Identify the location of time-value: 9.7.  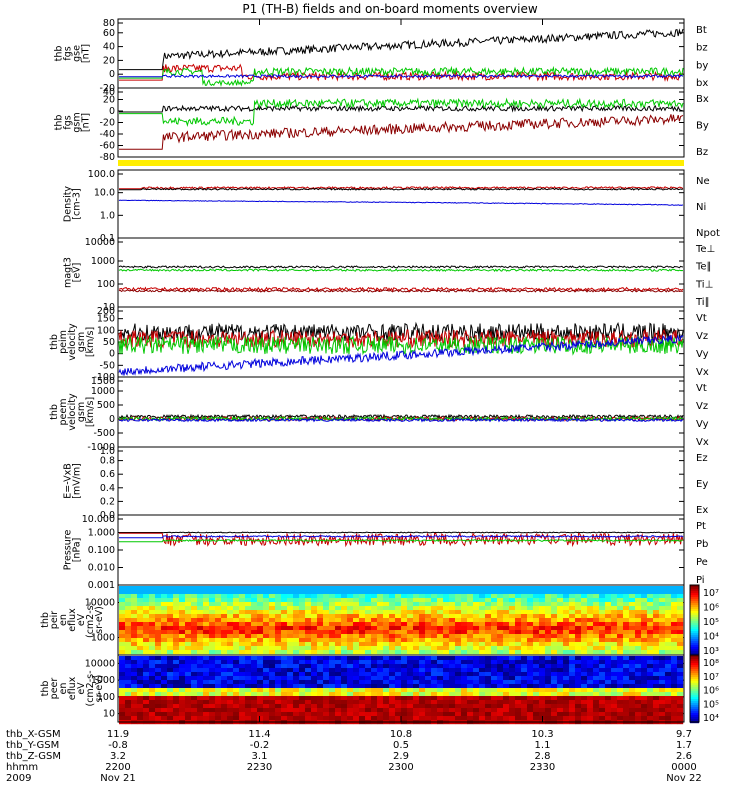
(684, 734).